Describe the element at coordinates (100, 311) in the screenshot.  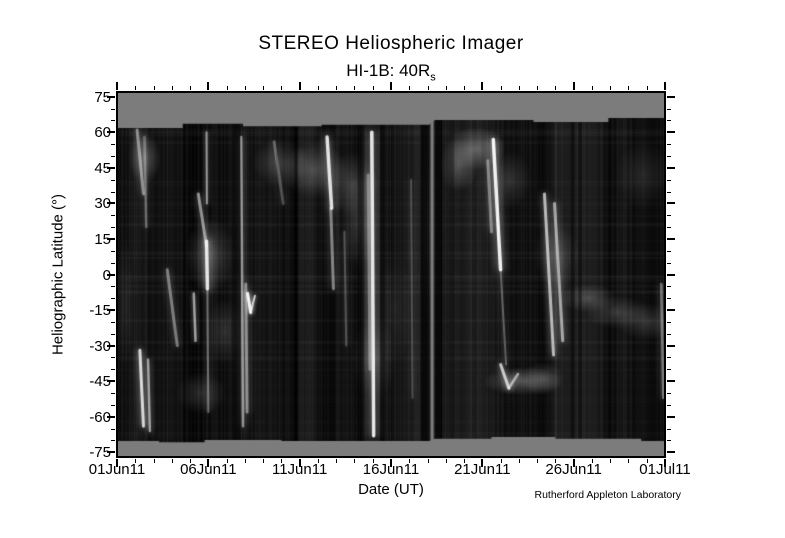
I see `y-tick-label: -15` at that location.